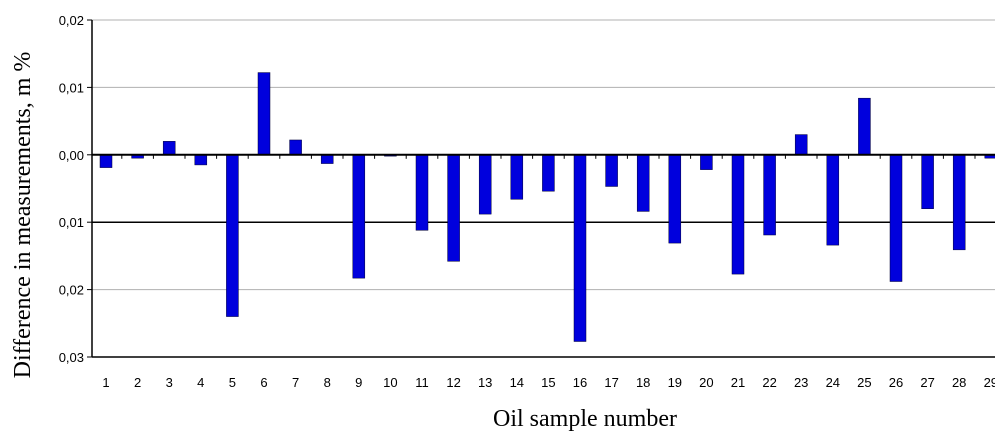 Image resolution: width=995 pixels, height=432 pixels. What do you see at coordinates (959, 382) in the screenshot?
I see `x-tick-label: 28` at bounding box center [959, 382].